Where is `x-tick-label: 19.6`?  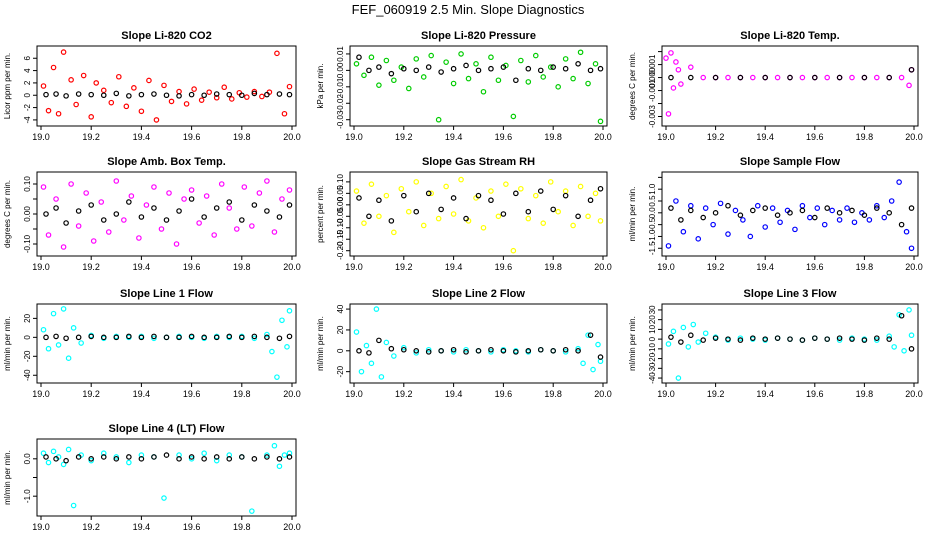
x-tick-label: 19.6 is located at coordinates (192, 137).